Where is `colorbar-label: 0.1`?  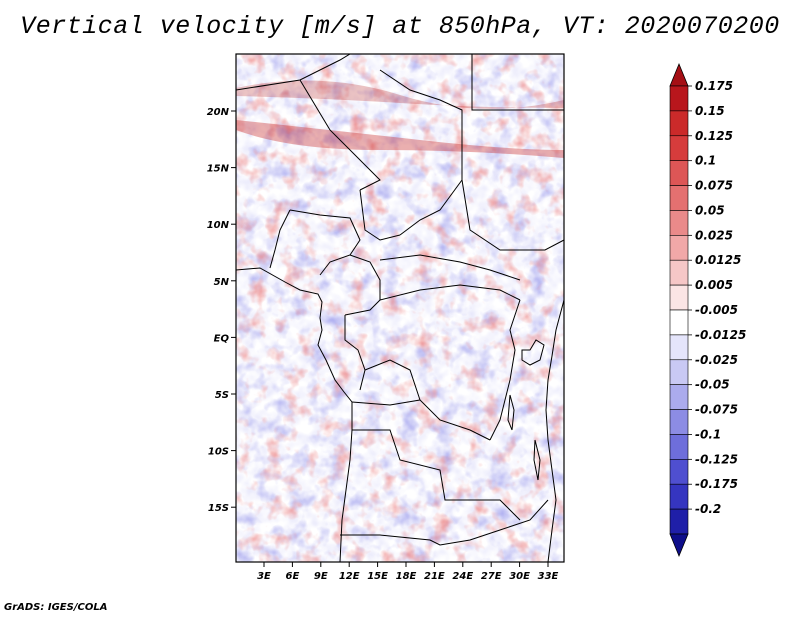
colorbar-label: 0.1 is located at coordinates (705, 161).